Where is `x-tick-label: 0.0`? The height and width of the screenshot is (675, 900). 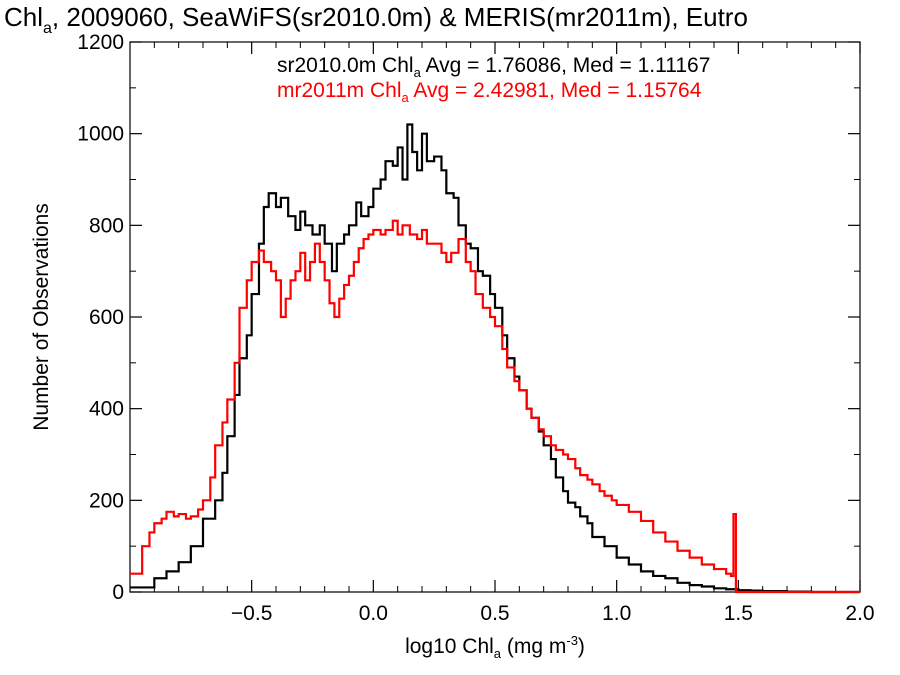 x-tick-label: 0.0 is located at coordinates (373, 613).